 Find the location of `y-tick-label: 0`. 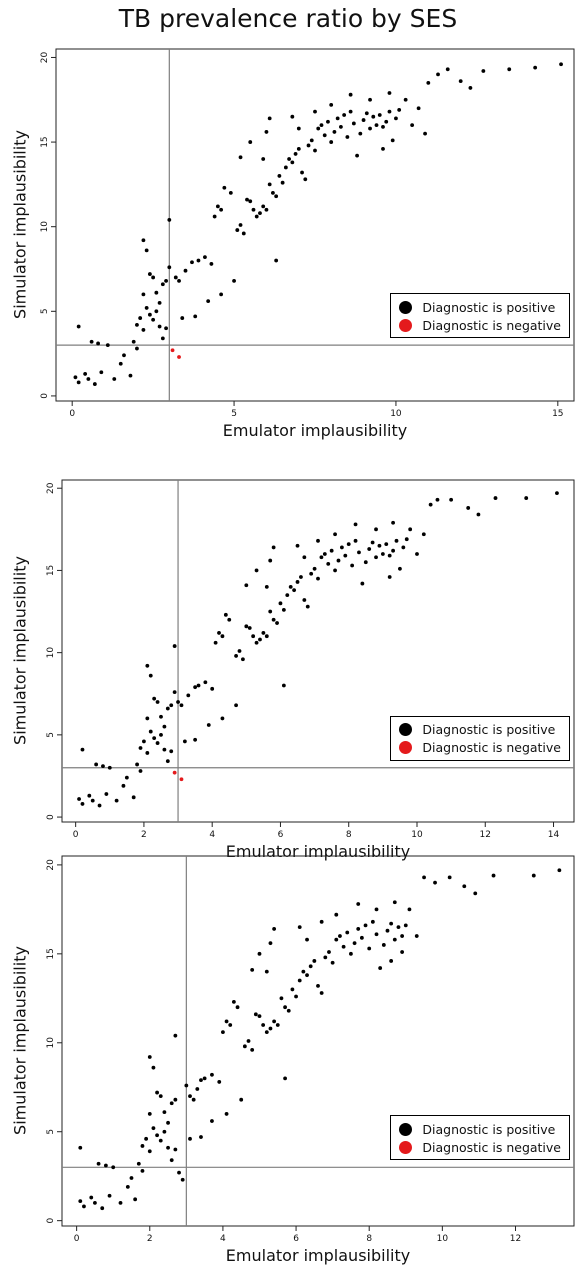

y-tick-label: 0 is located at coordinates (51, 817).